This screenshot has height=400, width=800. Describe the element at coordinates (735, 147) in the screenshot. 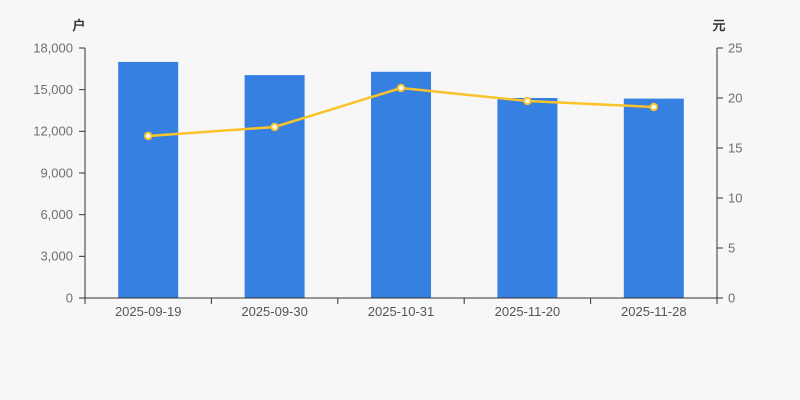

I see `right-tick-label: 15` at that location.